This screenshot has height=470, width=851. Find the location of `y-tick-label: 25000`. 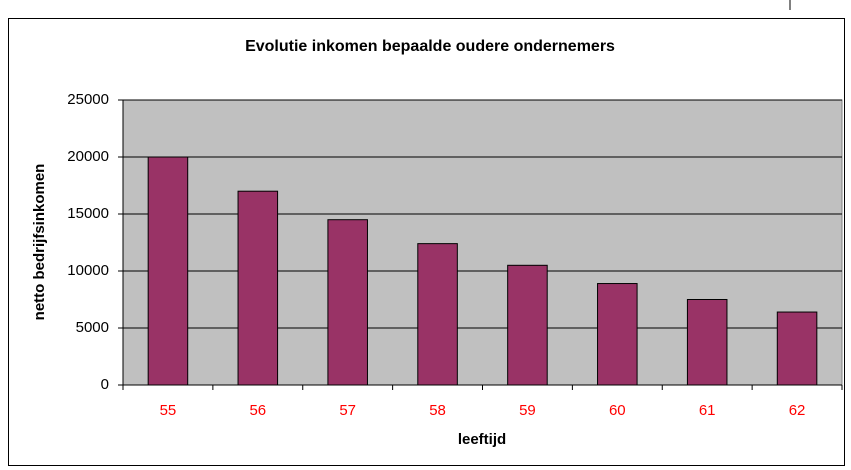

y-tick-label: 25000 is located at coordinates (88, 99).